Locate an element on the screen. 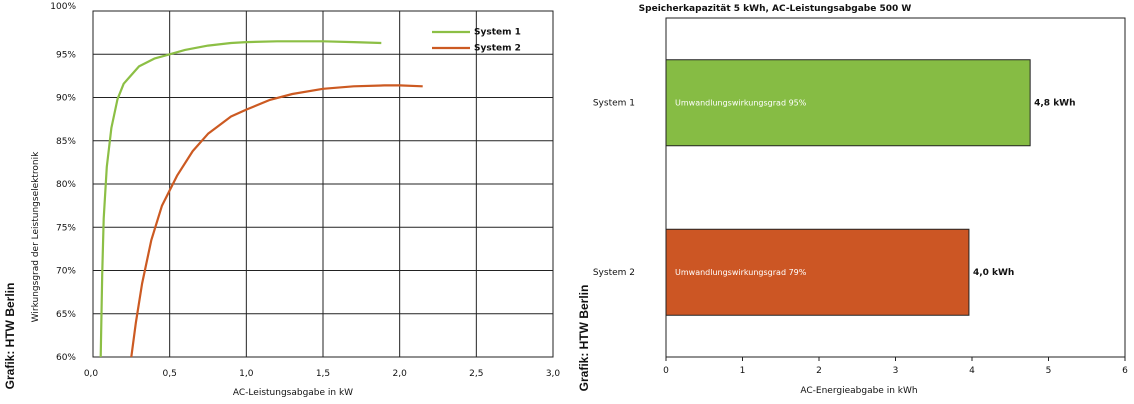 This screenshot has height=404, width=1134. x-tick-label: 1,0 is located at coordinates (246, 374).